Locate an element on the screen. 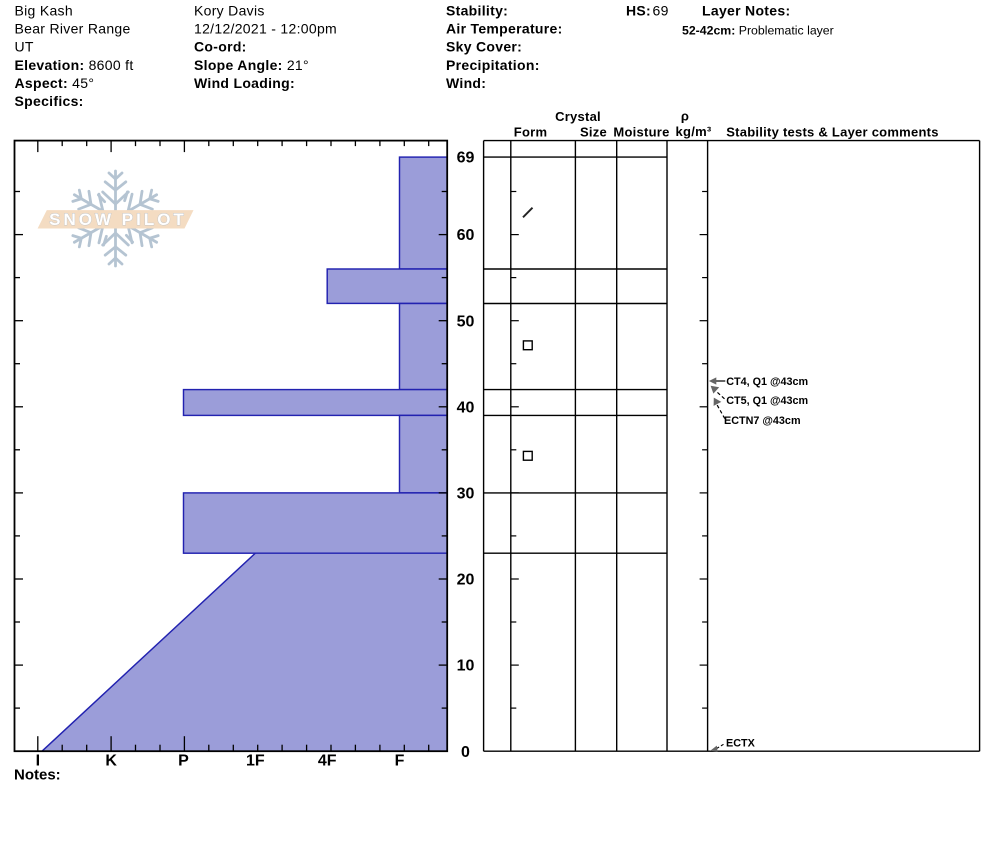 The image size is (994, 845). svg-text:HS:69: HS: 69 is located at coordinates (647, 10).